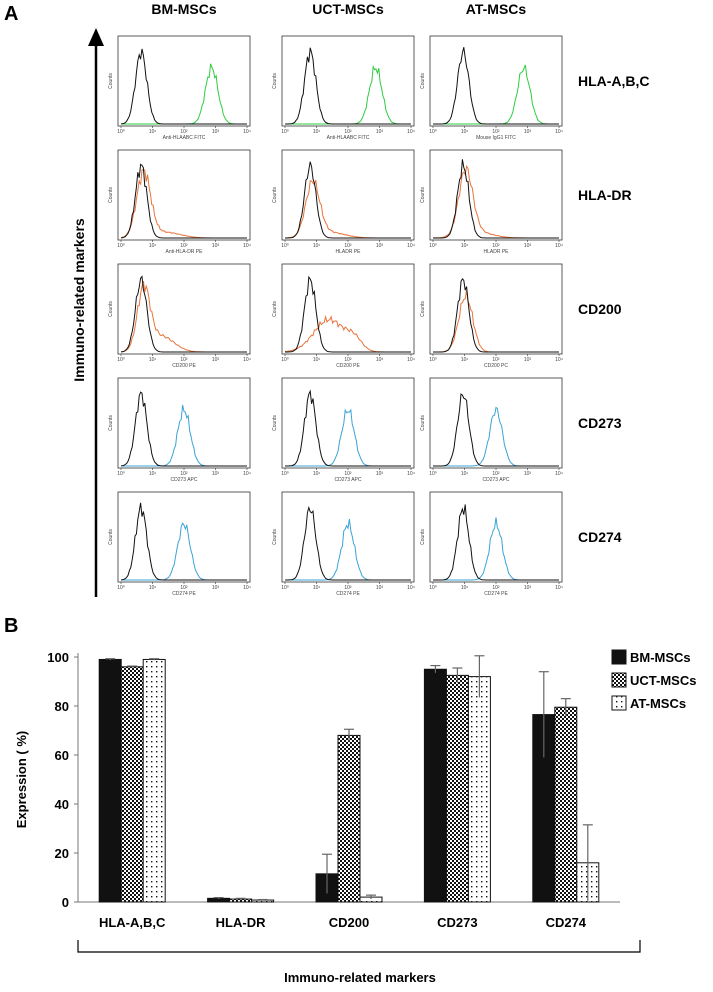 The width and height of the screenshot is (713, 992). I want to click on bar-x-tick-label: CD273, so click(457, 922).